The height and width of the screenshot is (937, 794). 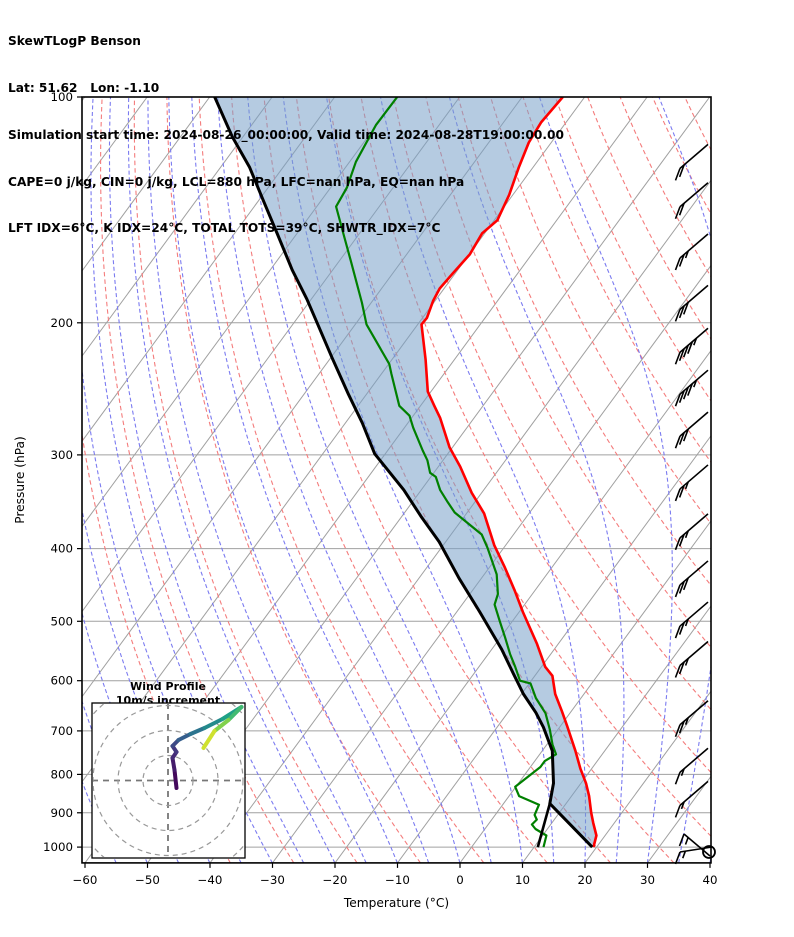 I want to click on y-tick-label: 200, so click(x=61, y=323).